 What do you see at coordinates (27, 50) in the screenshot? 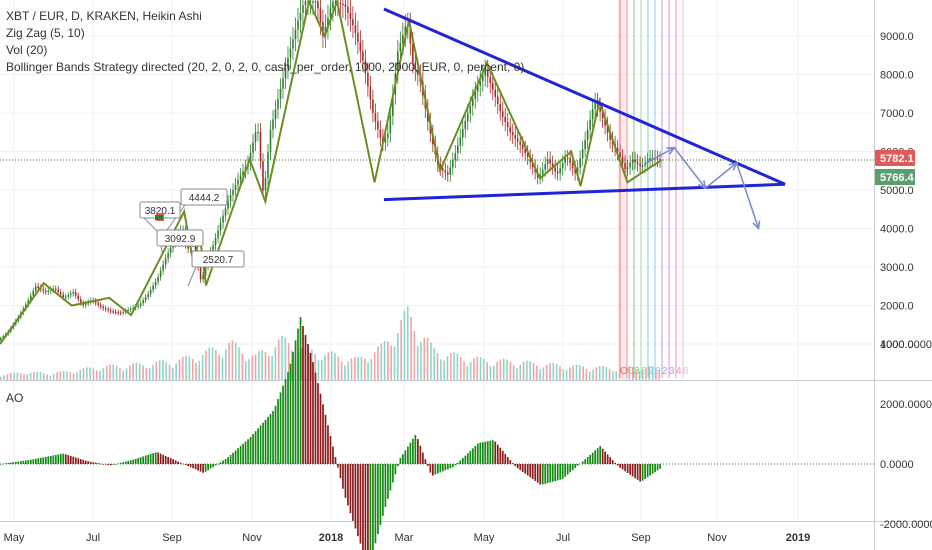
I see `legend-vol: Vol (20)` at bounding box center [27, 50].